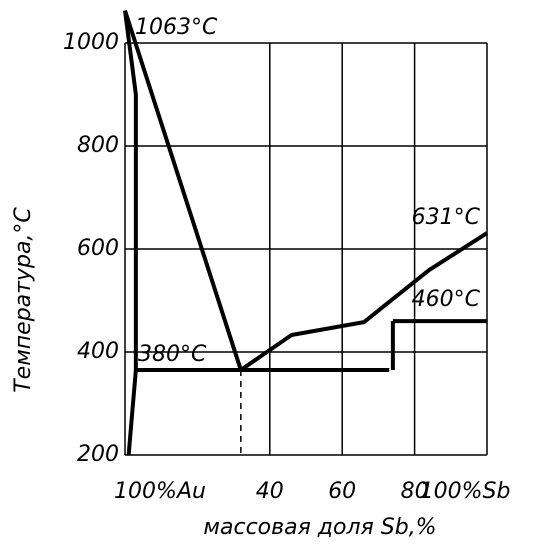  I want to click on x-tick-label: 100%Au, so click(160, 491).